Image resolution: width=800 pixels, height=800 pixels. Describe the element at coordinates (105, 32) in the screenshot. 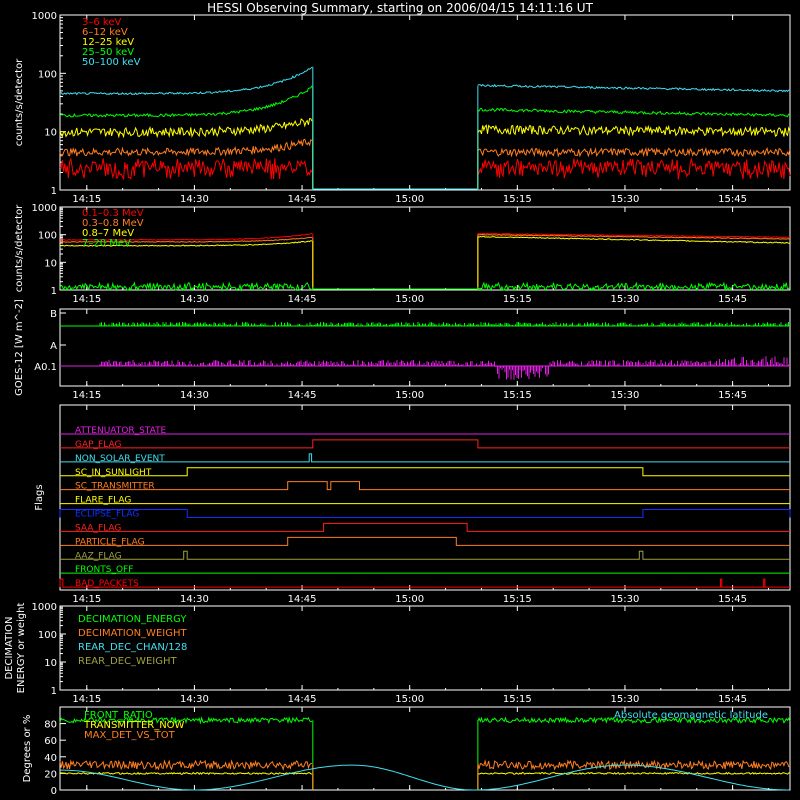

I see `legend-entry: 6–12 keV` at that location.